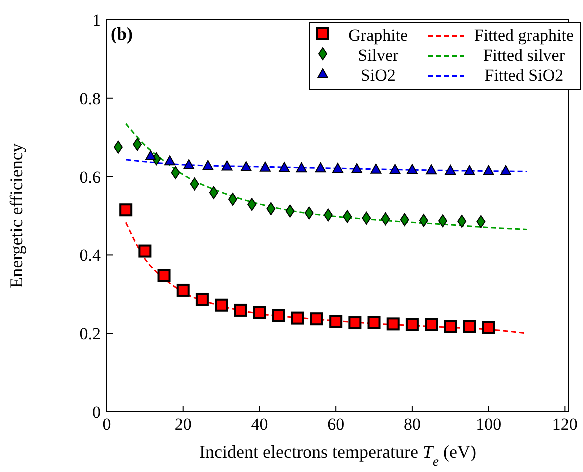 The height and width of the screenshot is (472, 583). What do you see at coordinates (338, 455) in the screenshot?
I see `x-axis-title: Incident electrons temperature T$_{e}$ (eV)` at bounding box center [338, 455].